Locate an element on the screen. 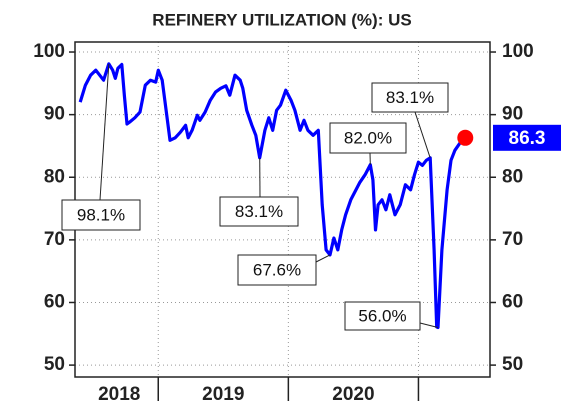  y-tick-label: 90 is located at coordinates (54, 114).